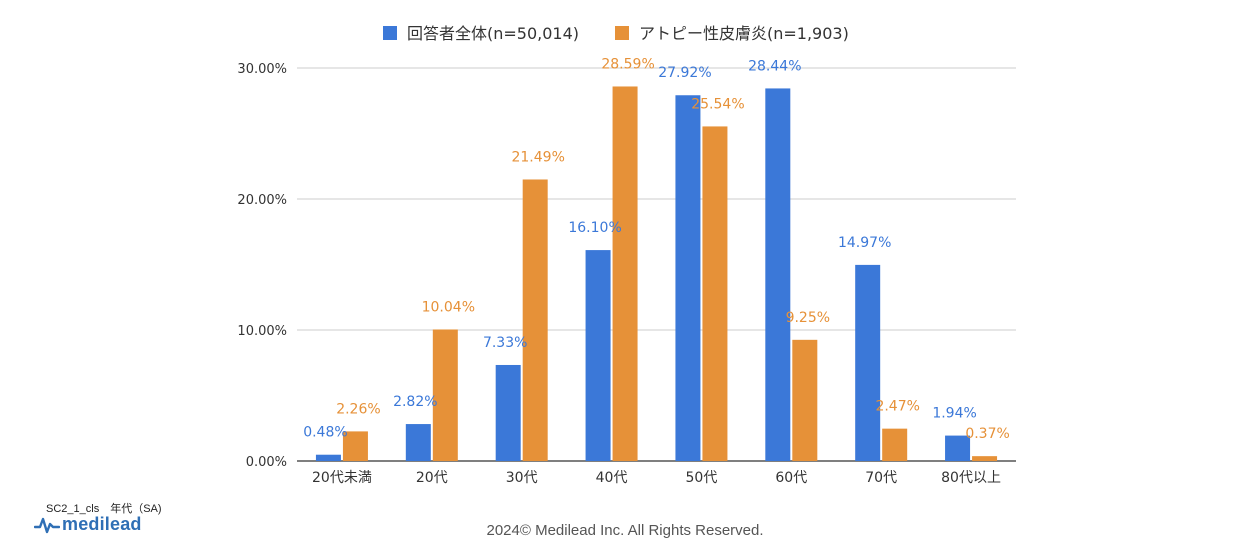 The width and height of the screenshot is (1250, 542). What do you see at coordinates (262, 266) in the screenshot?
I see `y-axis-ticks: 0.00% 10.00% 20.00% 30.00%` at bounding box center [262, 266].